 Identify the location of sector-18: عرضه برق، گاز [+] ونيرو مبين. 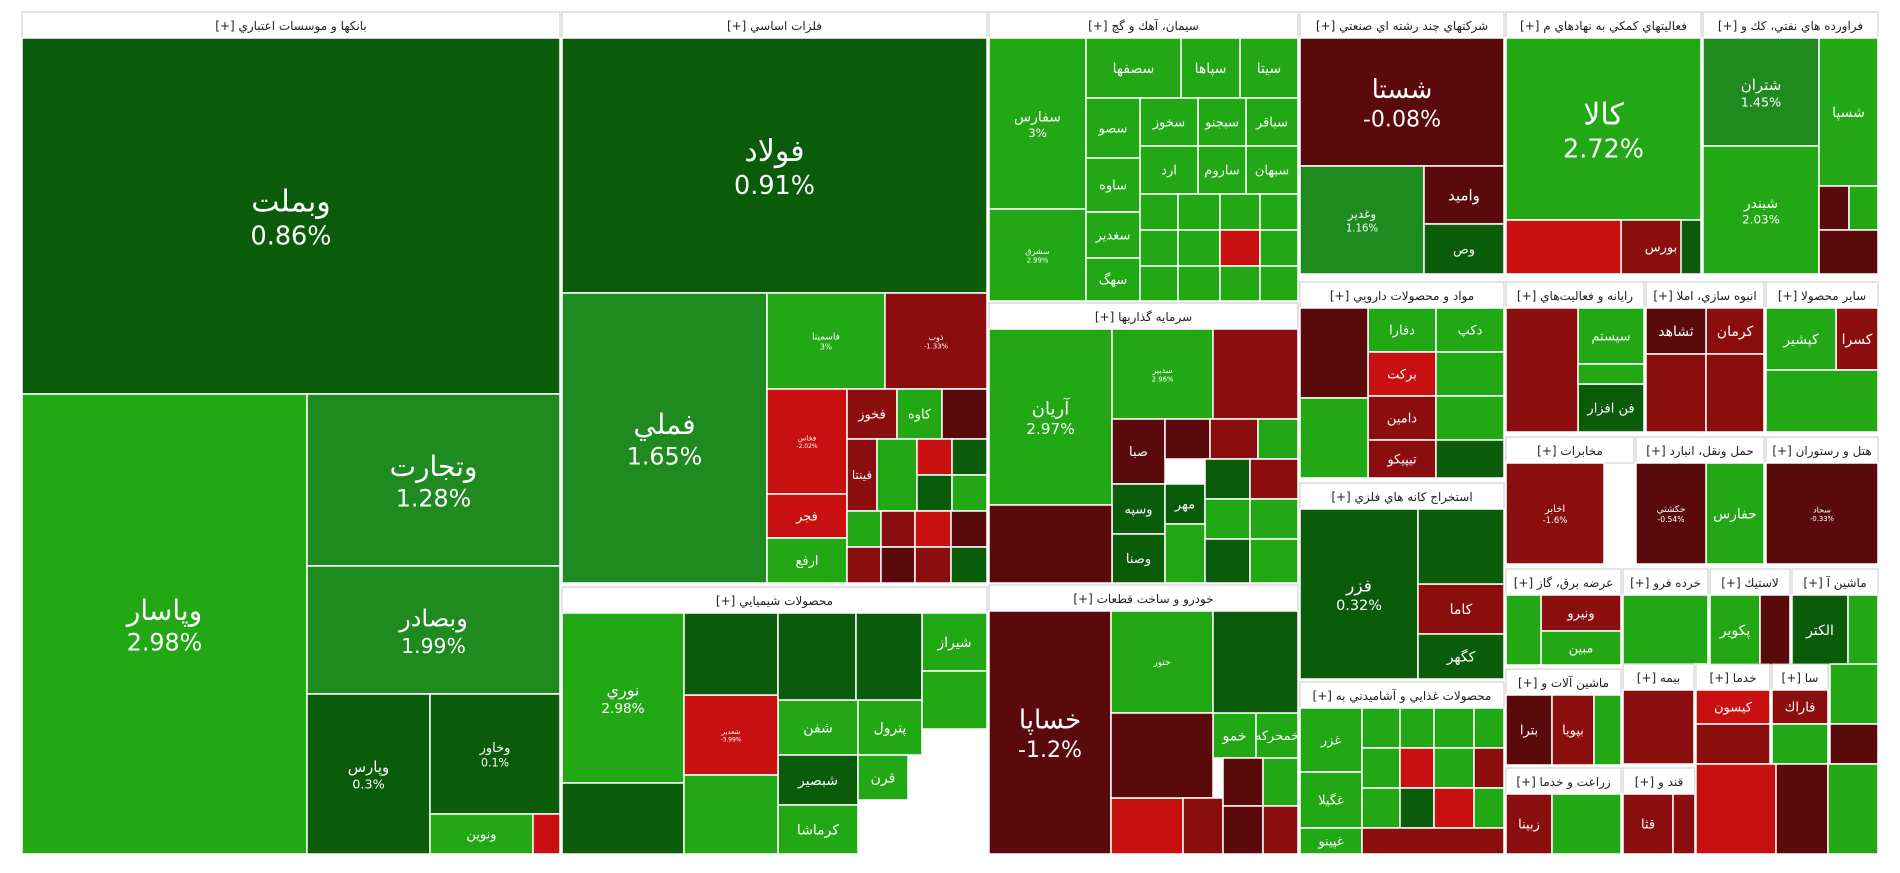
(1563, 617).